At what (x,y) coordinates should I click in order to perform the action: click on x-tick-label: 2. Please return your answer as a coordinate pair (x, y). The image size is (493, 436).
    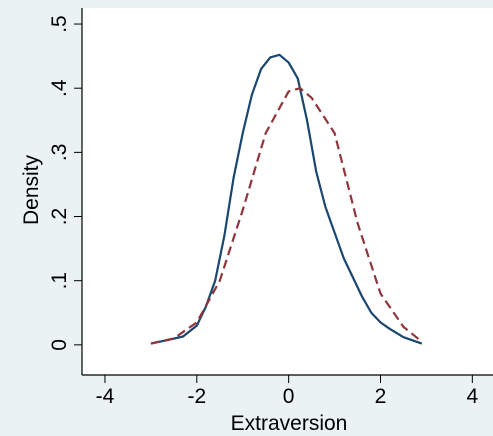
    Looking at the image, I should click on (381, 396).